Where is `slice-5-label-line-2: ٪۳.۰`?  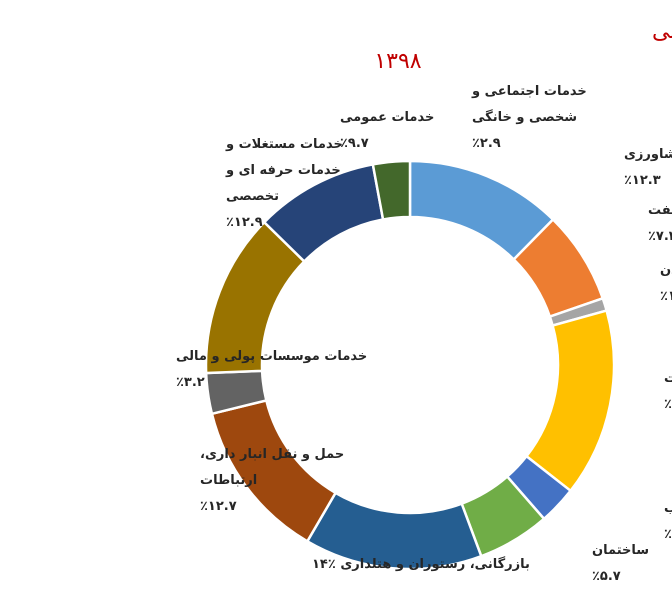 slice-5-label-line-2: ٪۳.۰ is located at coordinates (668, 534).